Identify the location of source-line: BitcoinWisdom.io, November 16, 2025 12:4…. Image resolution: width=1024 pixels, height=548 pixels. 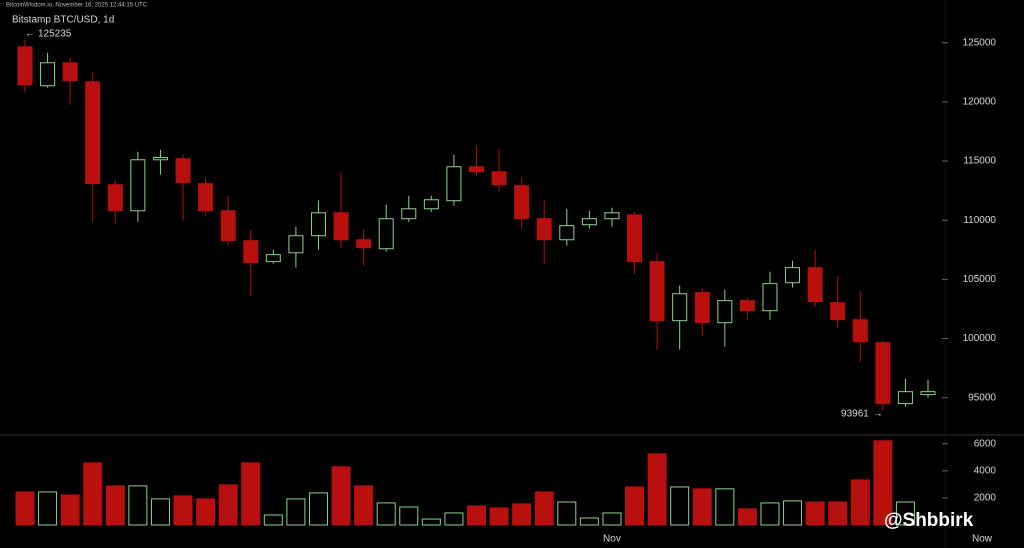
(77, 6).